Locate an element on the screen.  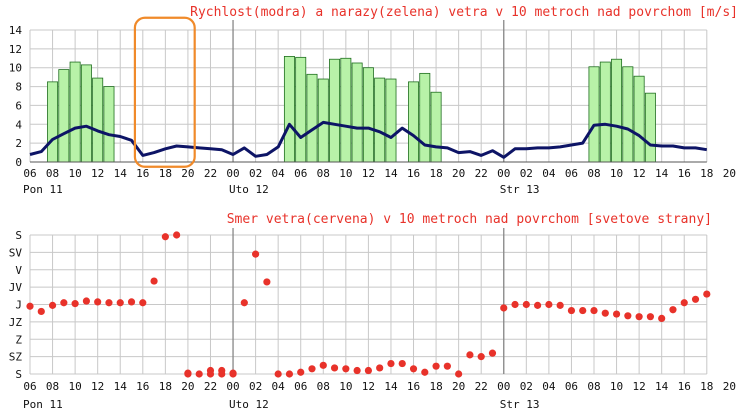
y-category-label: Z is located at coordinates (18, 339).